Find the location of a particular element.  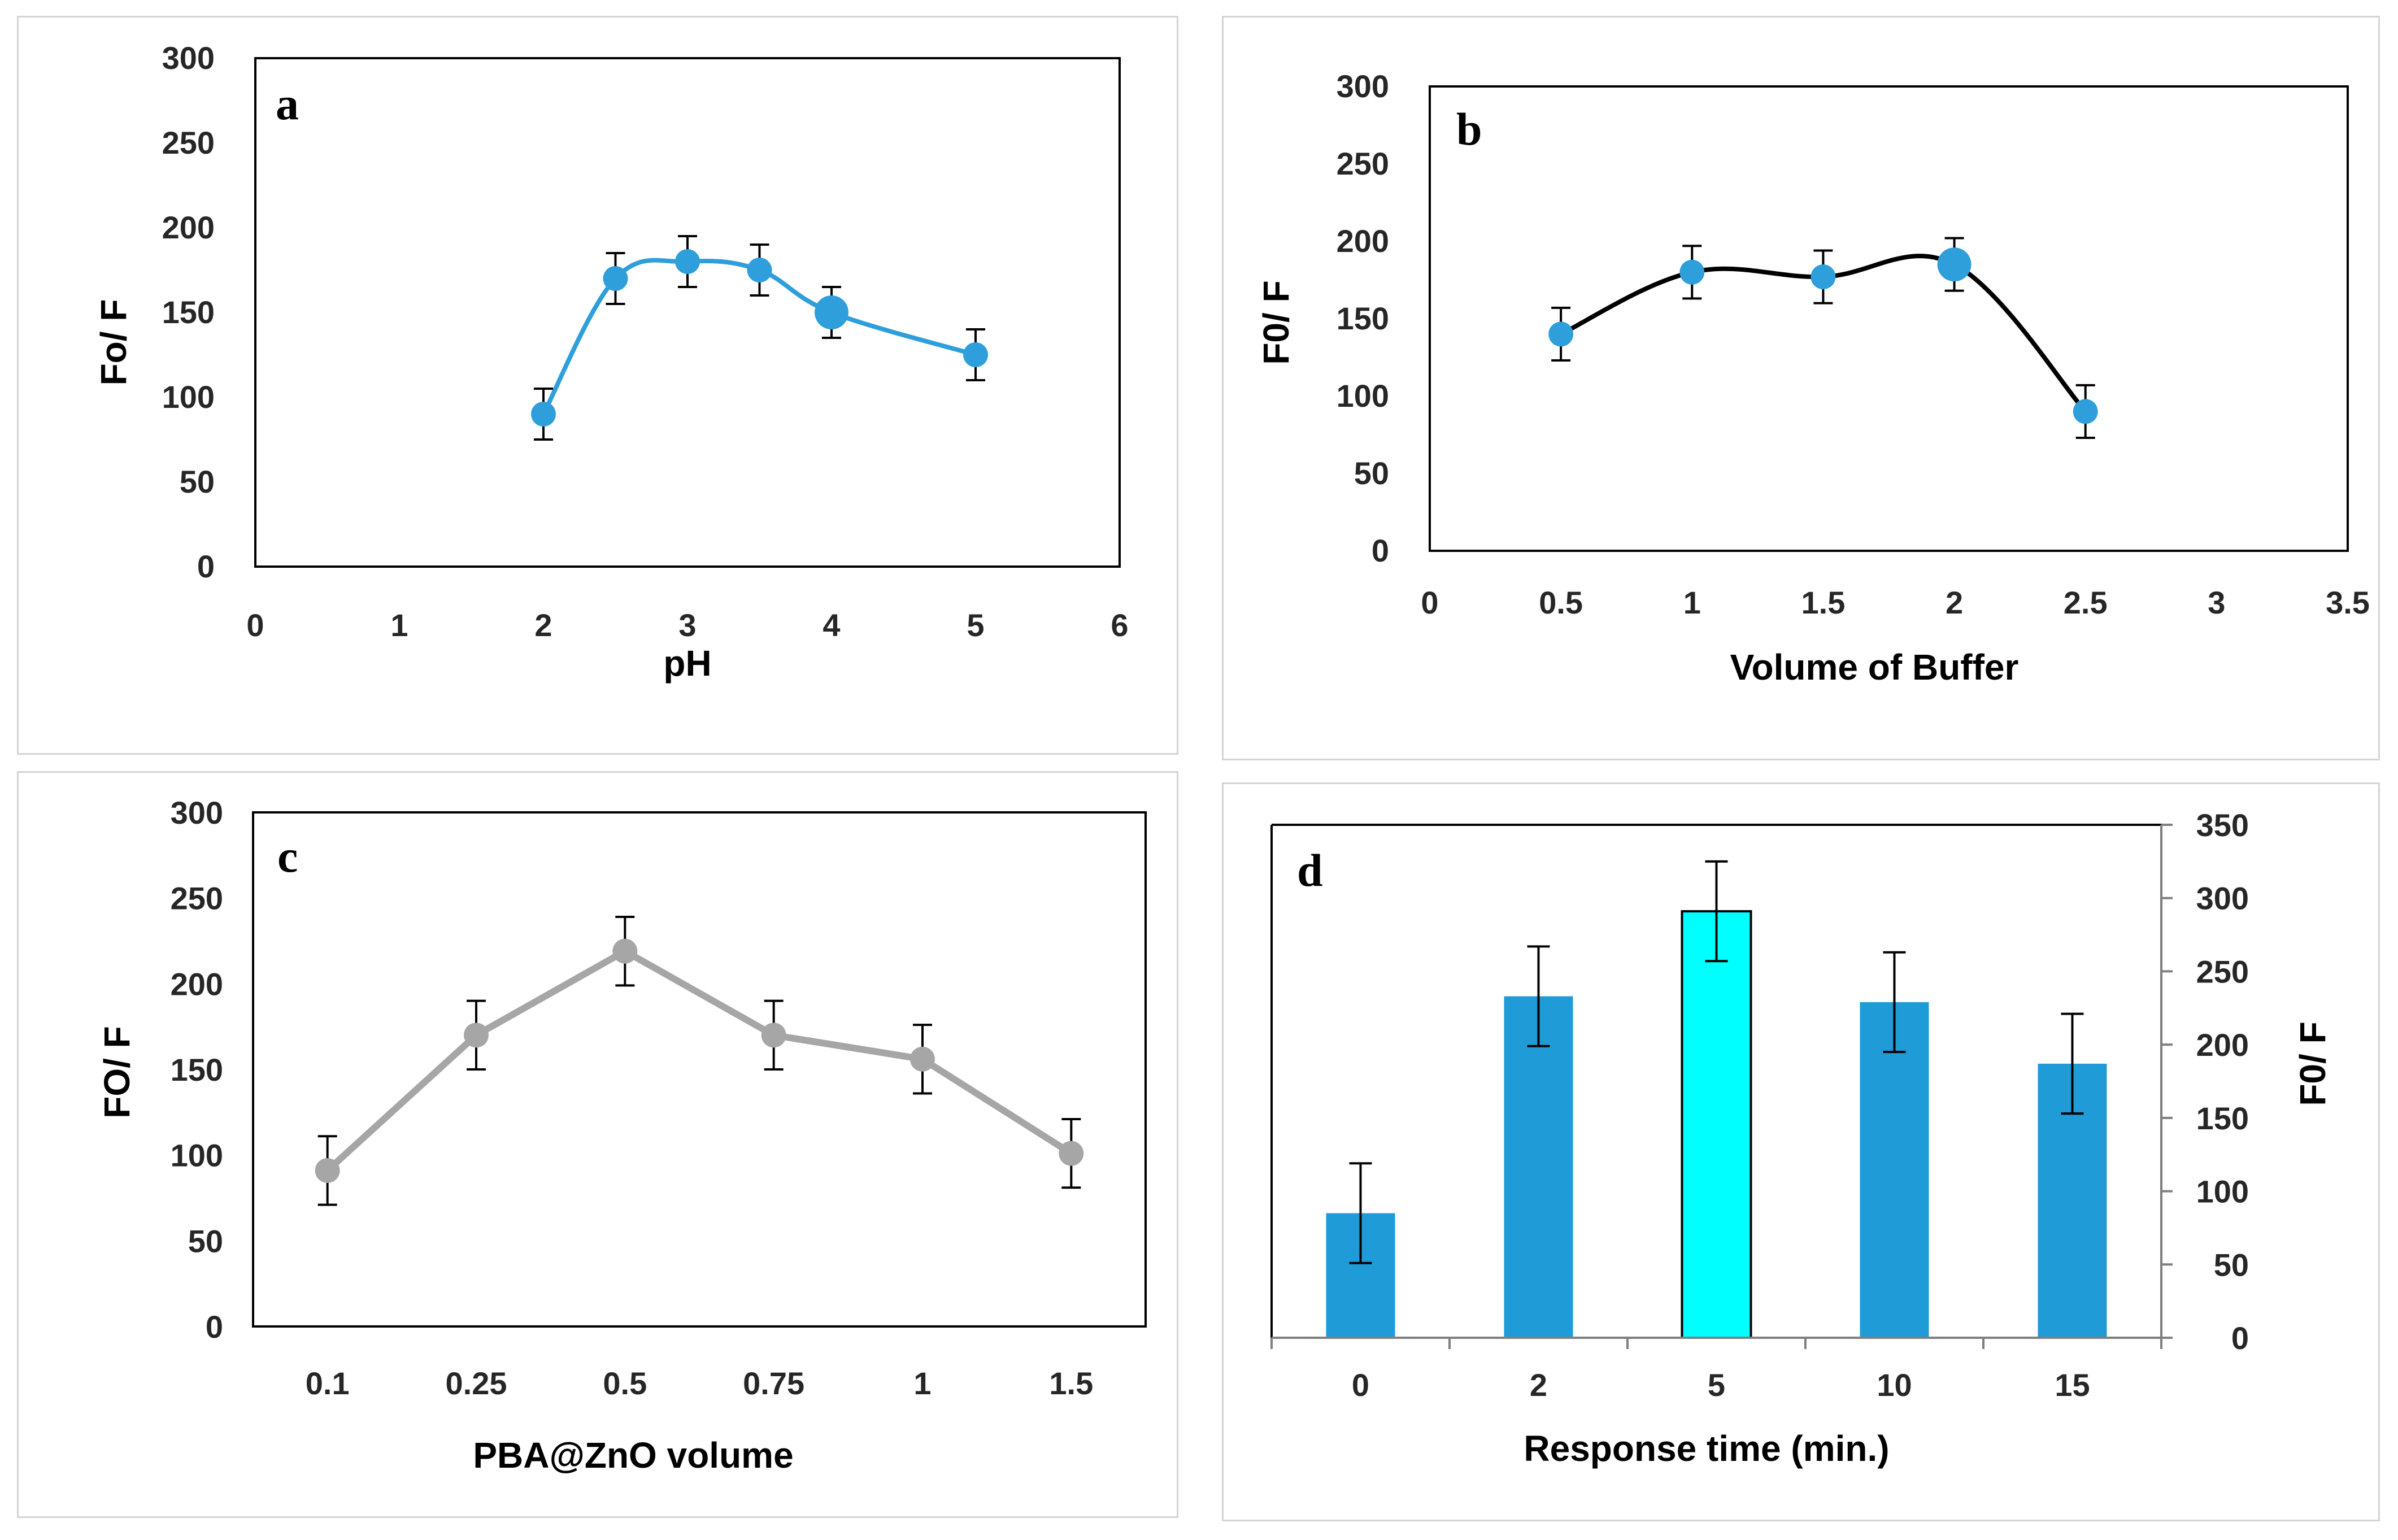

x-tick-label: 4 is located at coordinates (831, 625).